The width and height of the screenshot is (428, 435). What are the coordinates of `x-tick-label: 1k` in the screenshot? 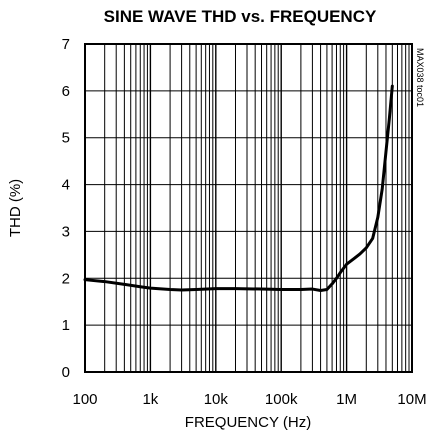 It's located at (150, 399).